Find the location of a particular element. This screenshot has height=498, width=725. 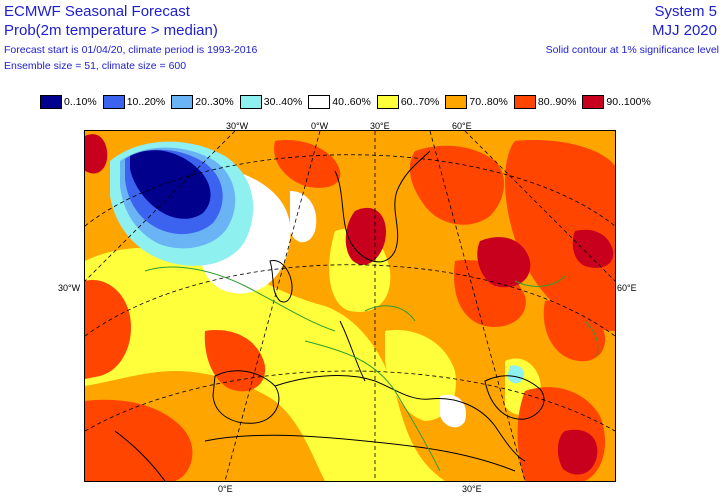

lon-label-left-30w: 30°W is located at coordinates (69, 288).